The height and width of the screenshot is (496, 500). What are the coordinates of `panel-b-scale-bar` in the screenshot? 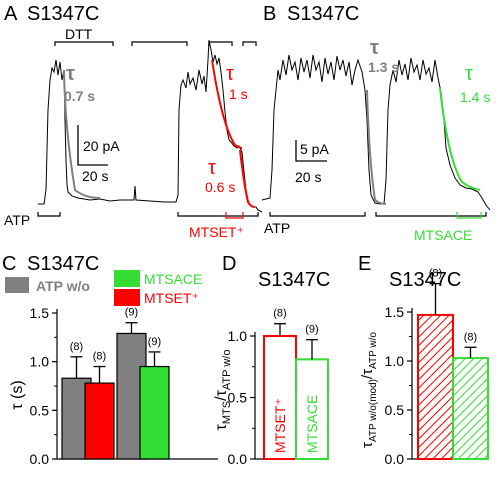 It's located at (311, 151).